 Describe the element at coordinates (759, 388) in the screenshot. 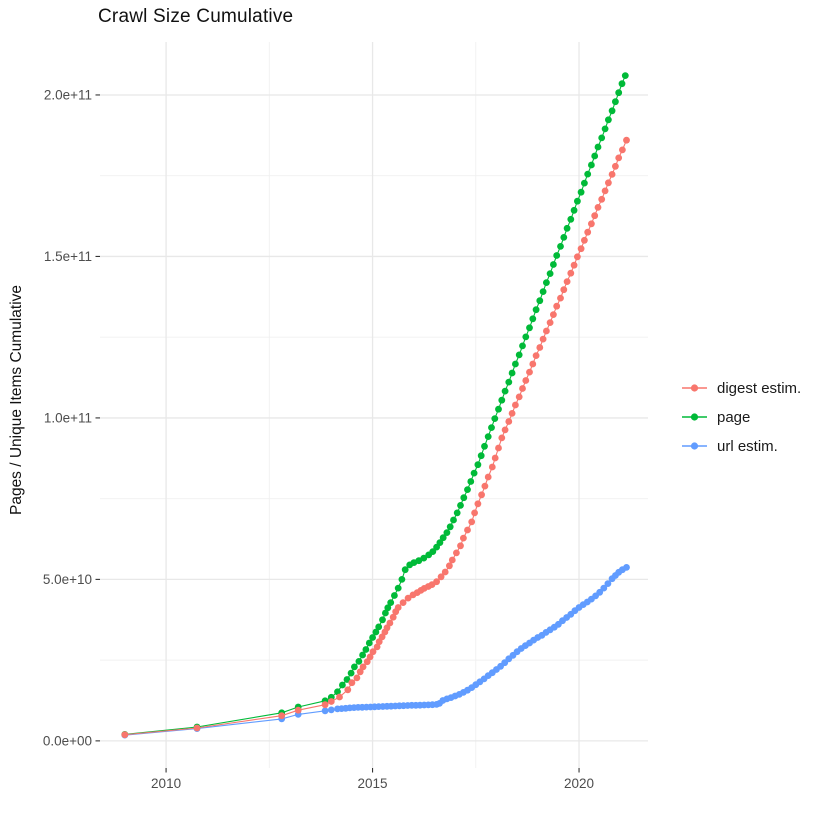

I see `legend-label: digest estim.` at that location.